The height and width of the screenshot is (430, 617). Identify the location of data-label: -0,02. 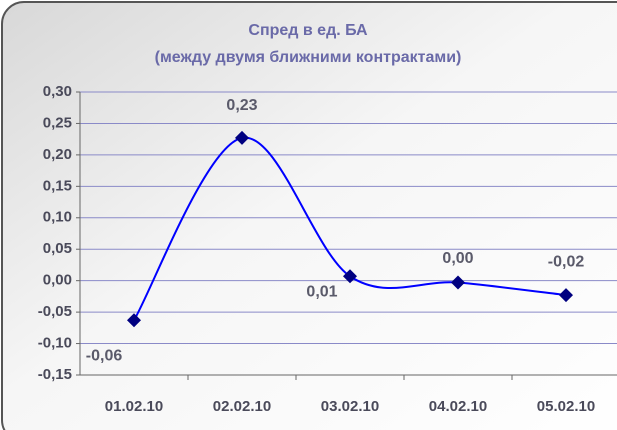
(566, 261).